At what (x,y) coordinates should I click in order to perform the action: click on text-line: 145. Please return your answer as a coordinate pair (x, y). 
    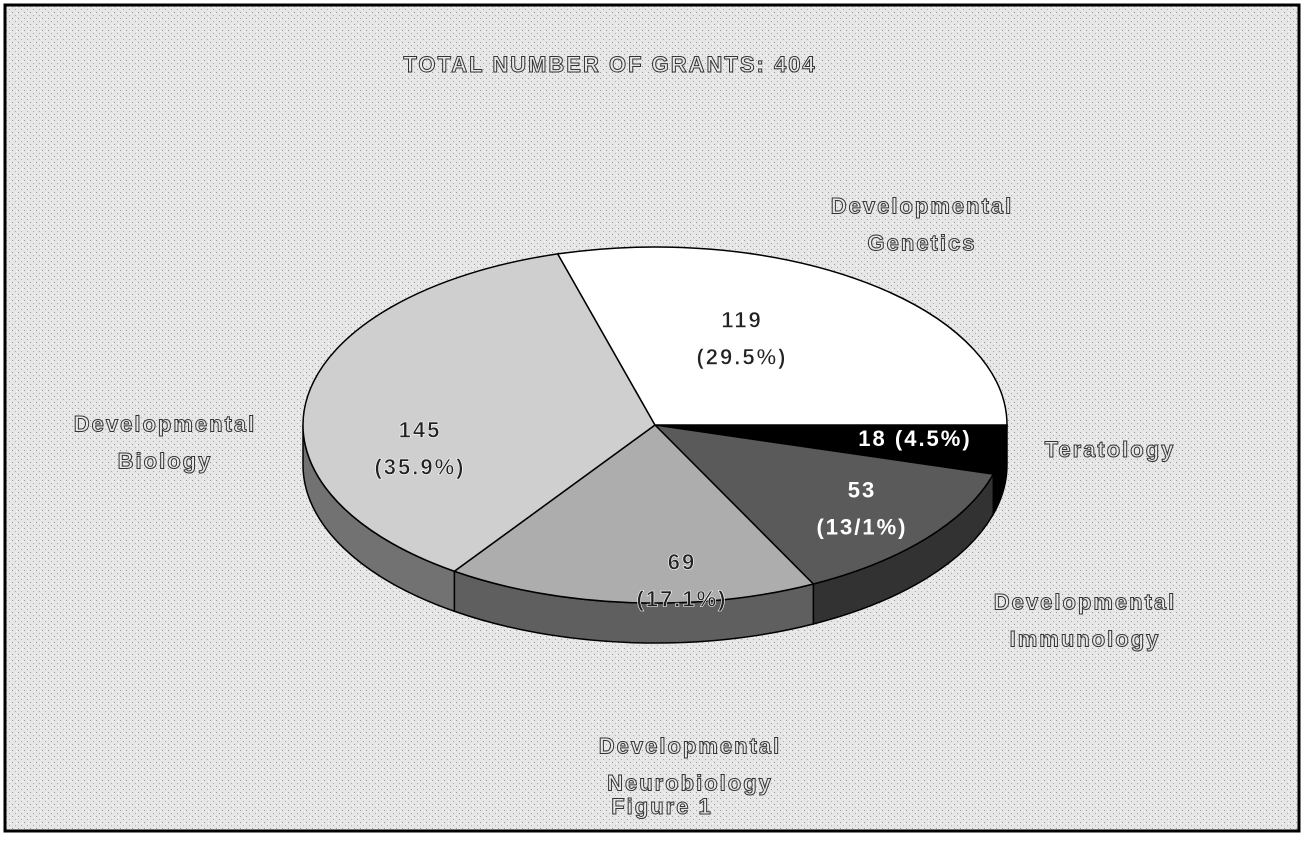
    Looking at the image, I should click on (420, 429).